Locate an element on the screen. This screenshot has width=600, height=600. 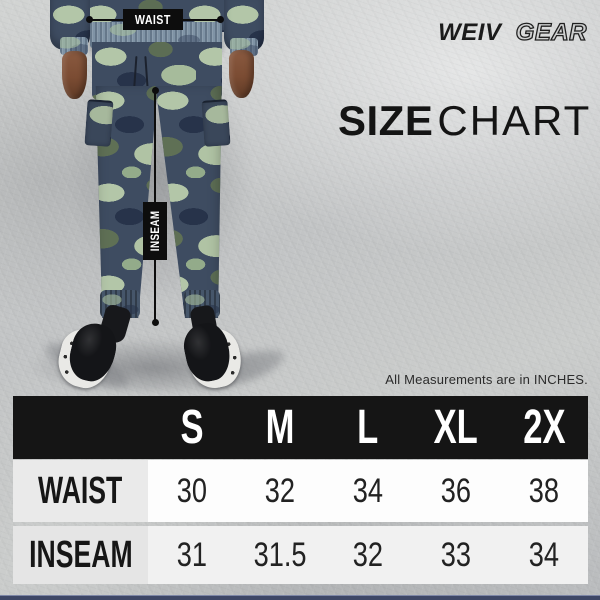
table-row-waist: WAIST 30 32 34 36 38 is located at coordinates (300, 491).